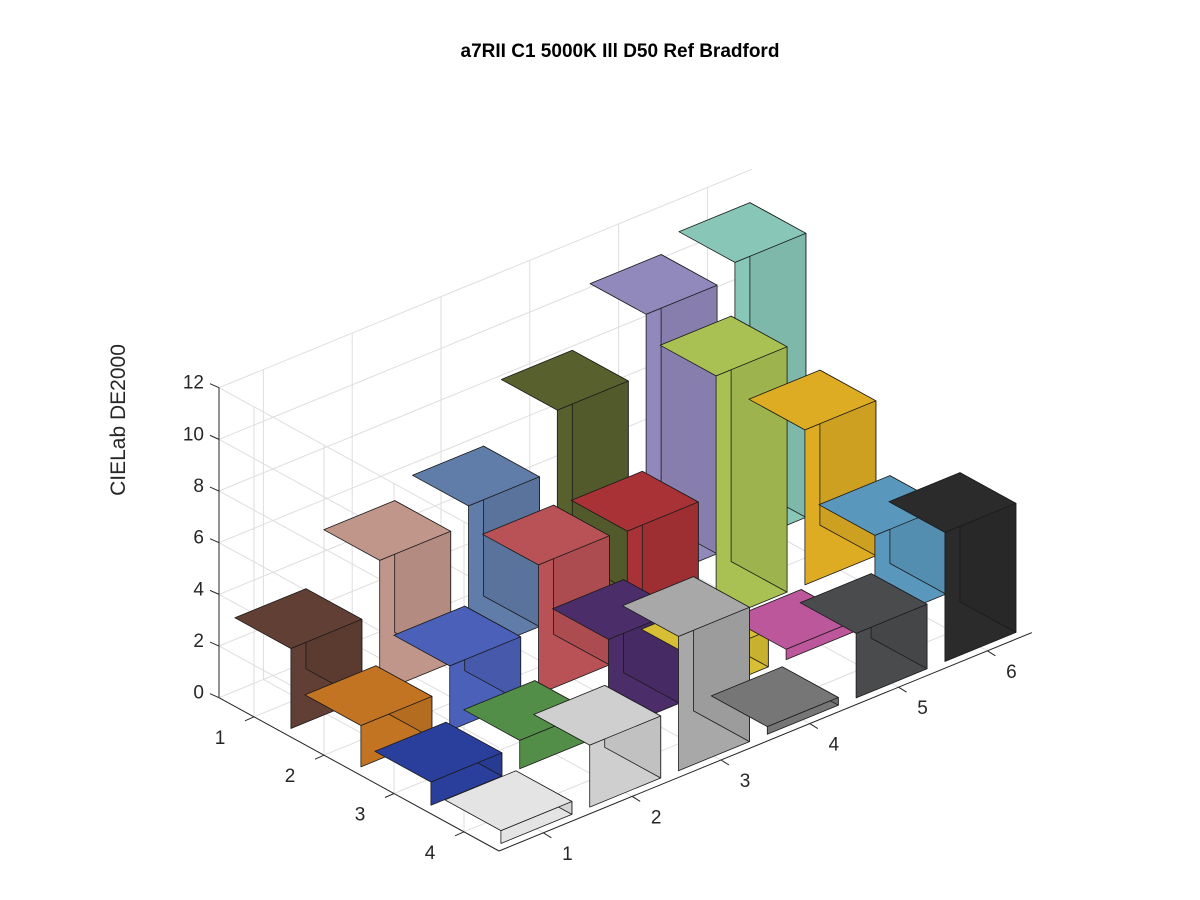 Image resolution: width=1200 pixels, height=900 pixels. I want to click on row-tick-label: 1, so click(220, 738).